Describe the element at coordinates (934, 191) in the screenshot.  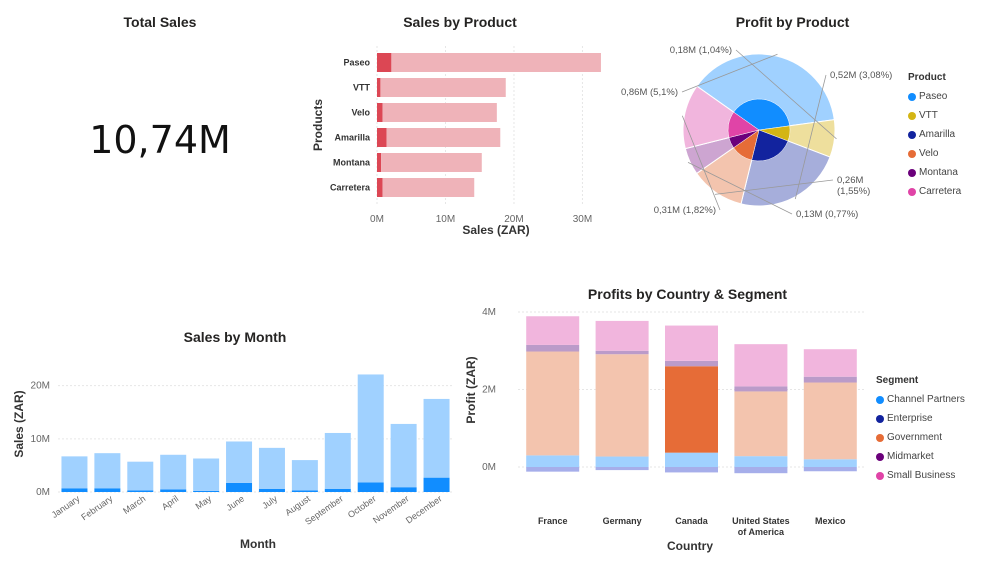
I see `legend-item-carretera: Carretera` at that location.